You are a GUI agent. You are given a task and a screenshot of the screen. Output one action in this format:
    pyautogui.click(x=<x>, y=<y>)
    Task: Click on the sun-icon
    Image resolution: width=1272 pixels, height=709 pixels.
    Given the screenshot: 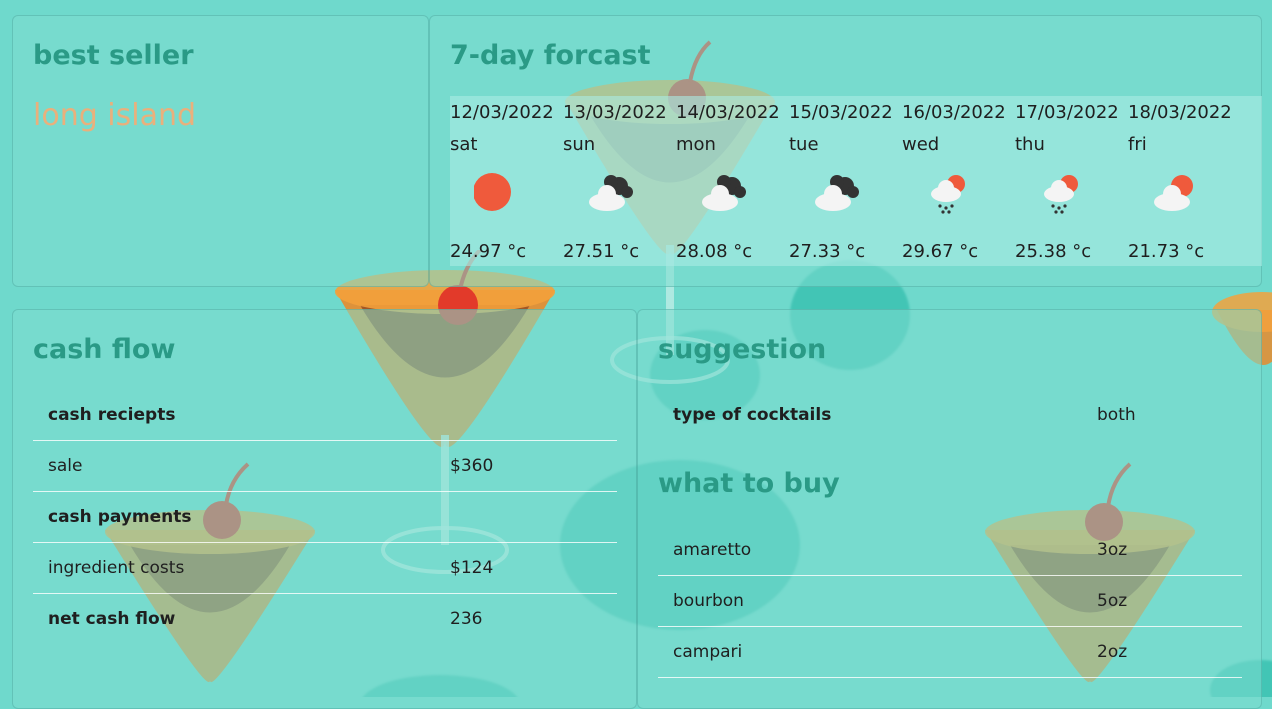 What is the action you would take?
    pyautogui.click(x=492, y=192)
    